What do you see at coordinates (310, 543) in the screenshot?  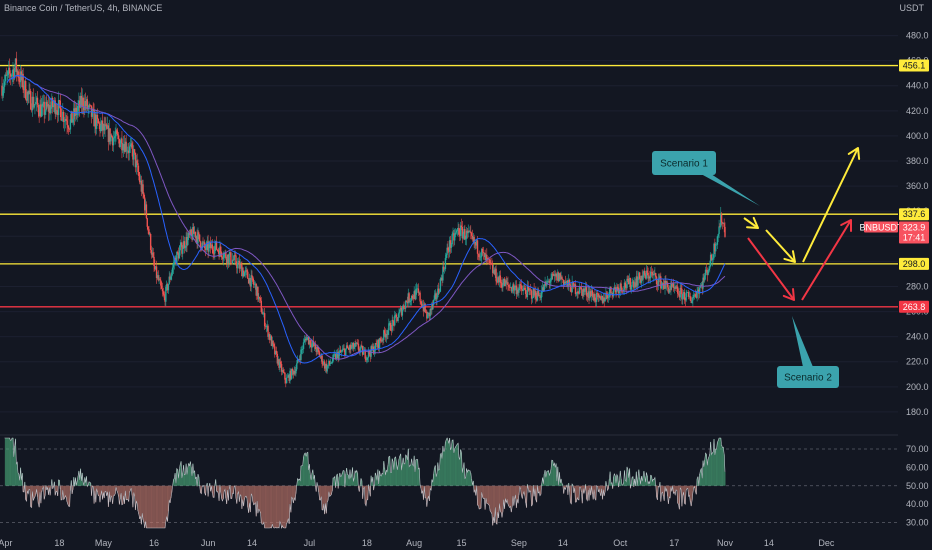 I see `time-tick-label: Jul` at bounding box center [310, 543].